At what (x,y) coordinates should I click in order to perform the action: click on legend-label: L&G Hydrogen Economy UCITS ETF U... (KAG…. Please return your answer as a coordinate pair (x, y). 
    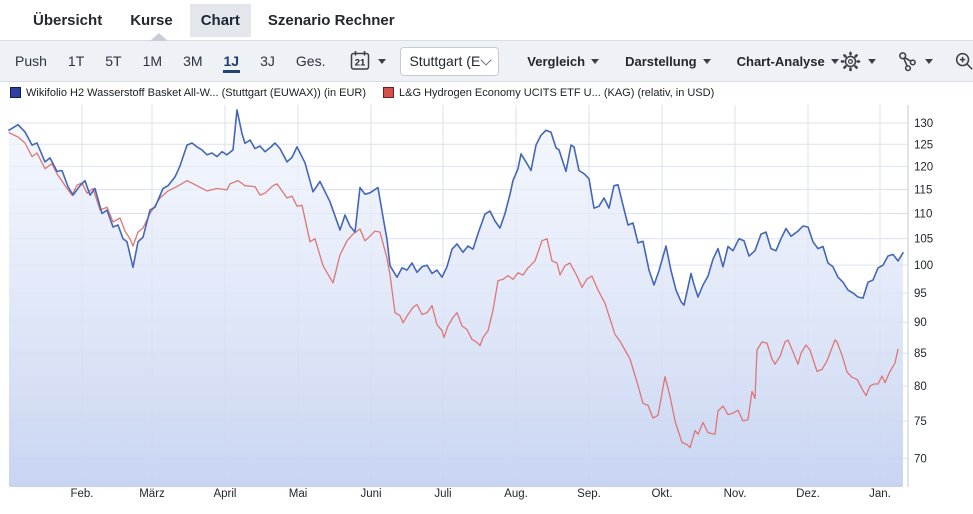
    Looking at the image, I should click on (557, 92).